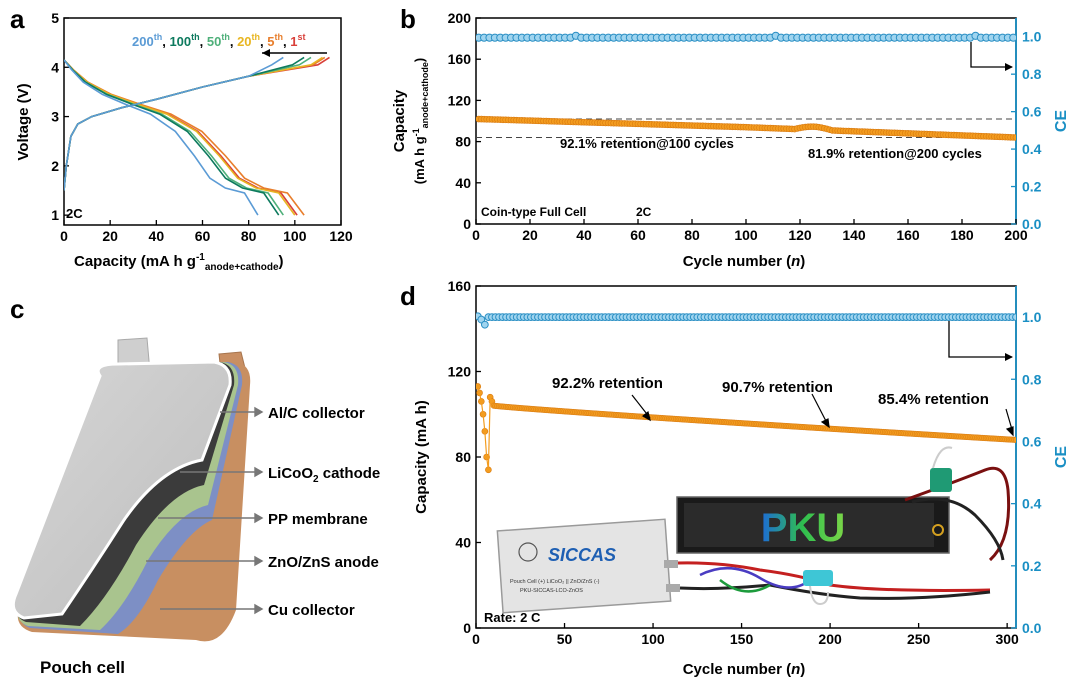 Image resolution: width=1080 pixels, height=691 pixels. I want to click on panel-d-y2label: CE, so click(1061, 457).